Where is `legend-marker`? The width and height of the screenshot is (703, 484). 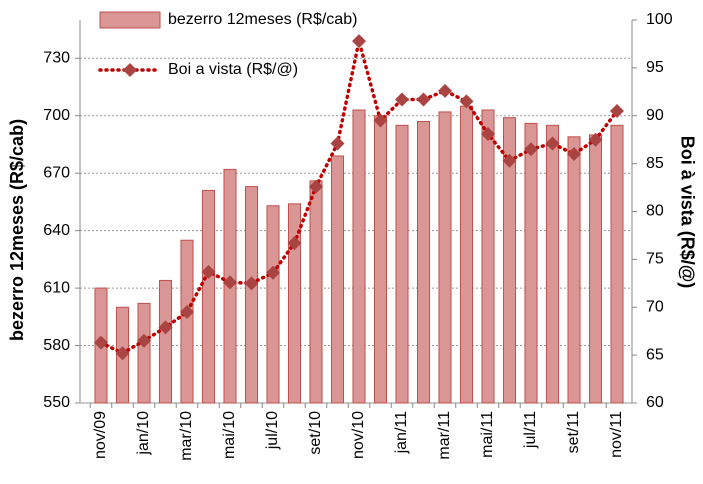 legend-marker is located at coordinates (130, 70).